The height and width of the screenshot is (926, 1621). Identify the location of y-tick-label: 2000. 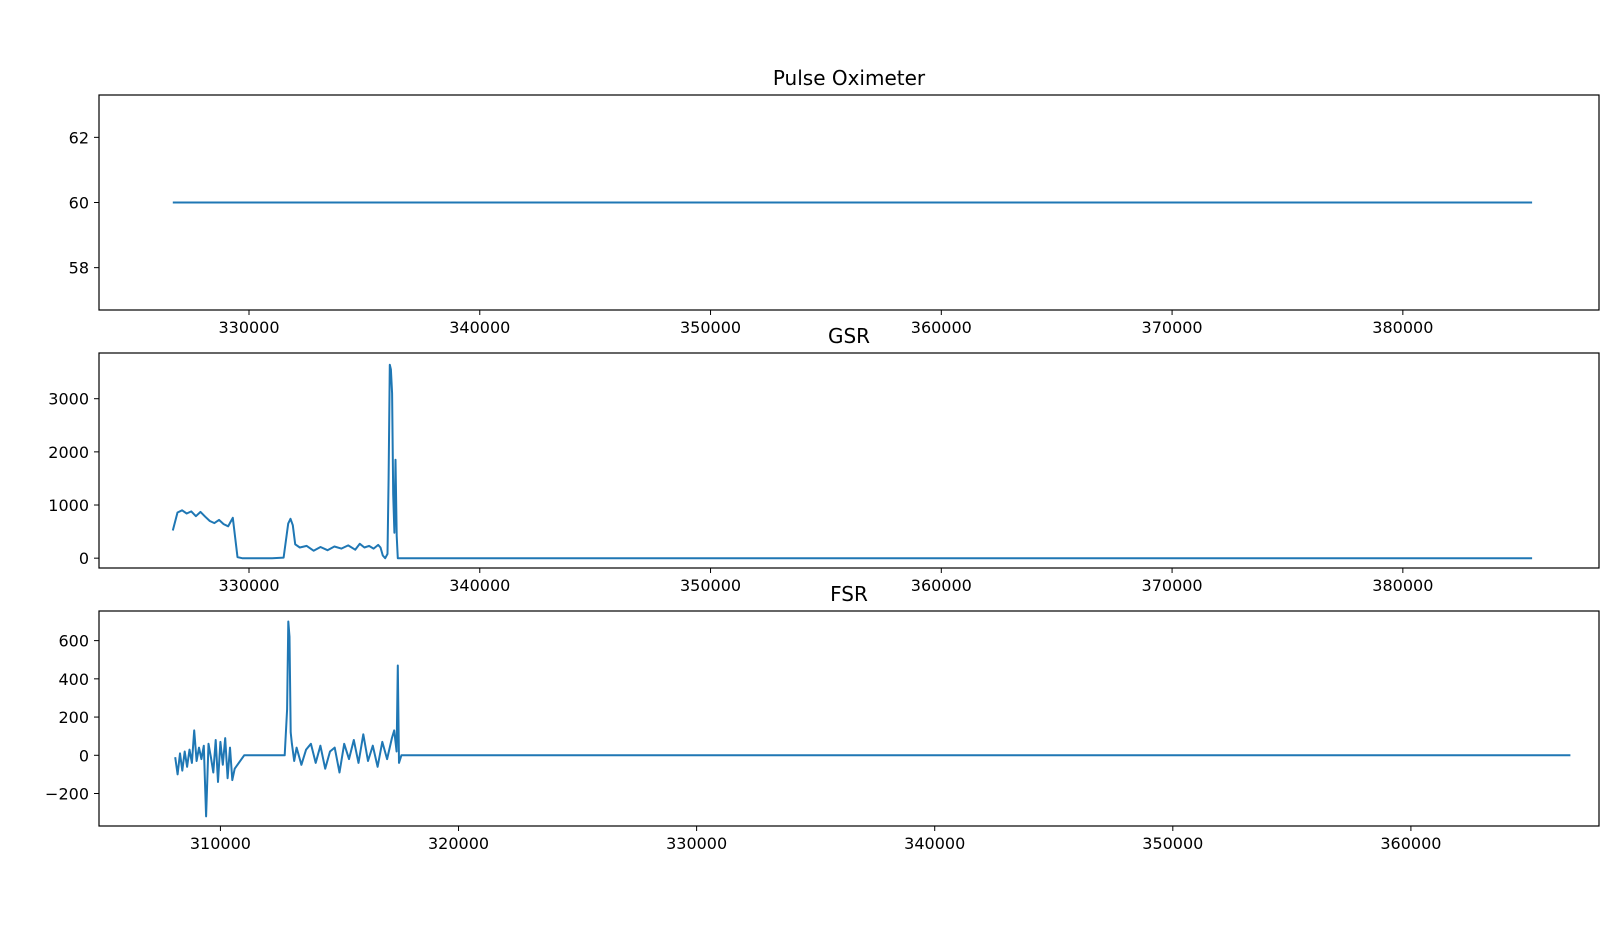
(68, 452).